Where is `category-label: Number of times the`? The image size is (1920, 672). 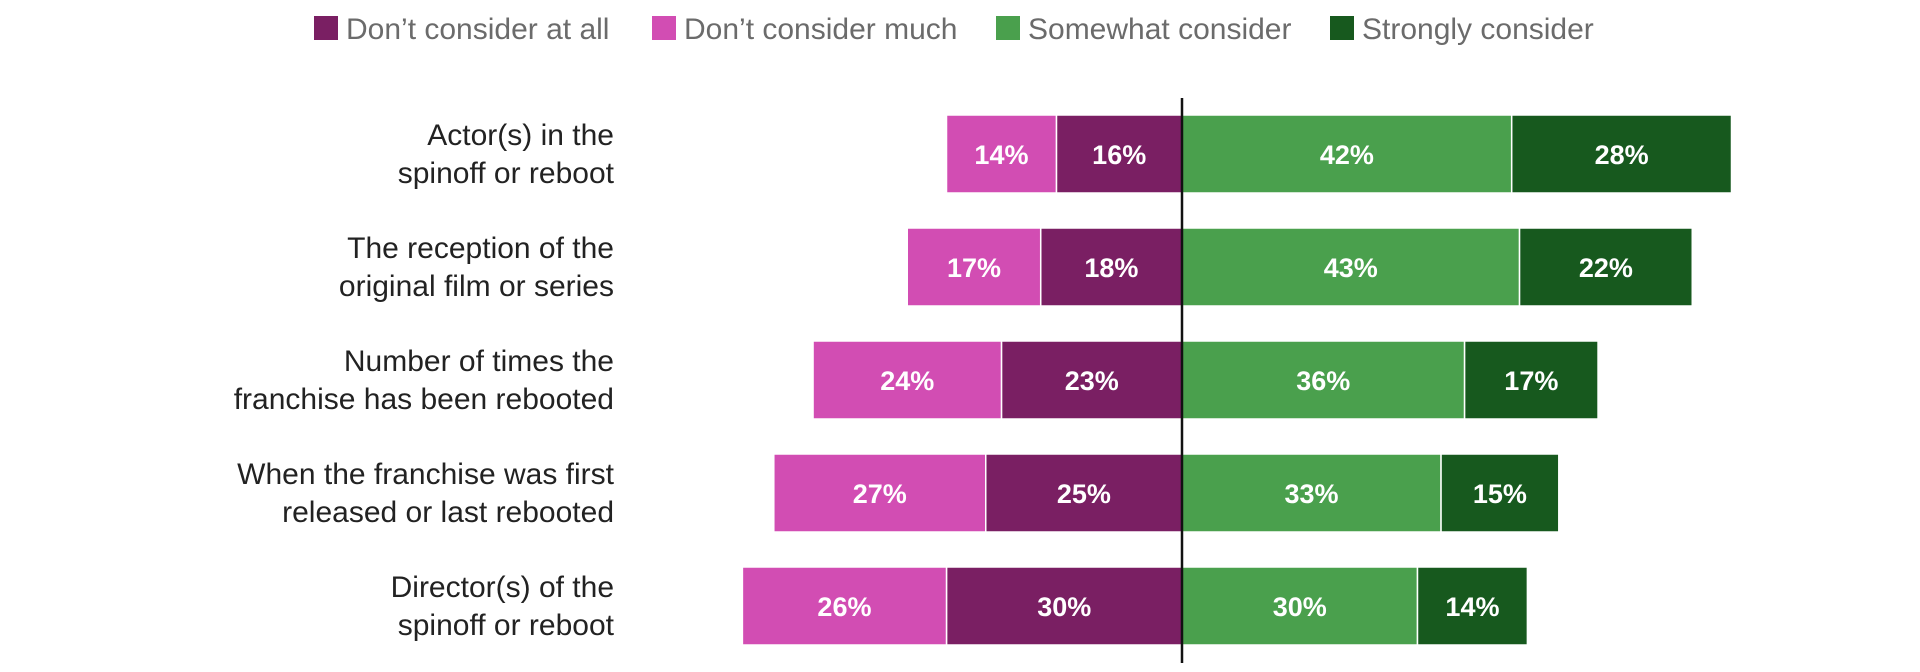 category-label: Number of times the is located at coordinates (479, 361).